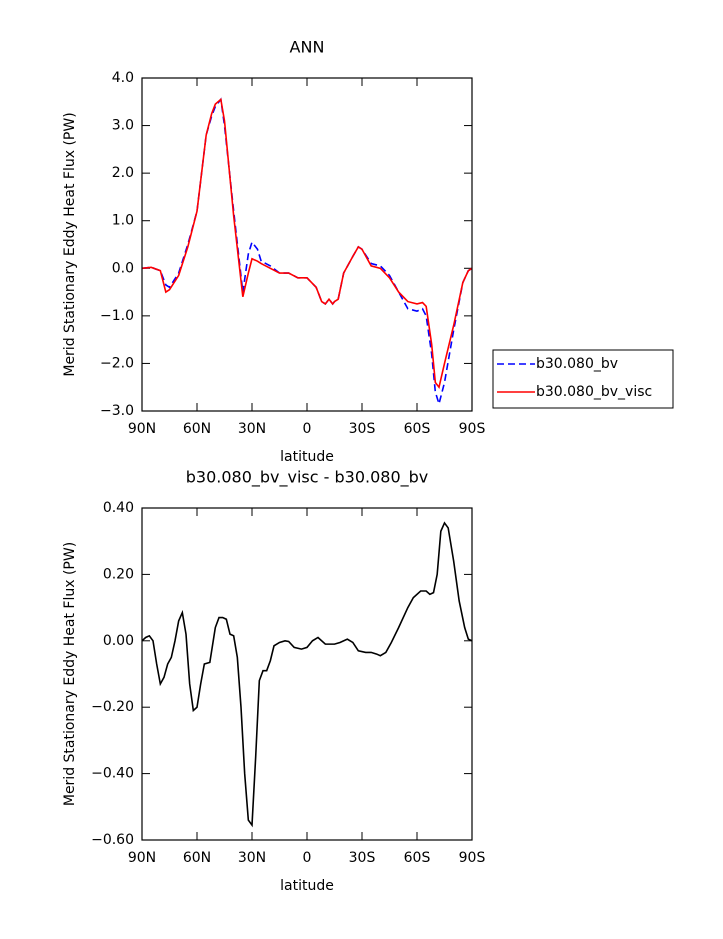 The image size is (723, 939). What do you see at coordinates (123, 78) in the screenshot?
I see `y-tick-label: 4.0` at bounding box center [123, 78].